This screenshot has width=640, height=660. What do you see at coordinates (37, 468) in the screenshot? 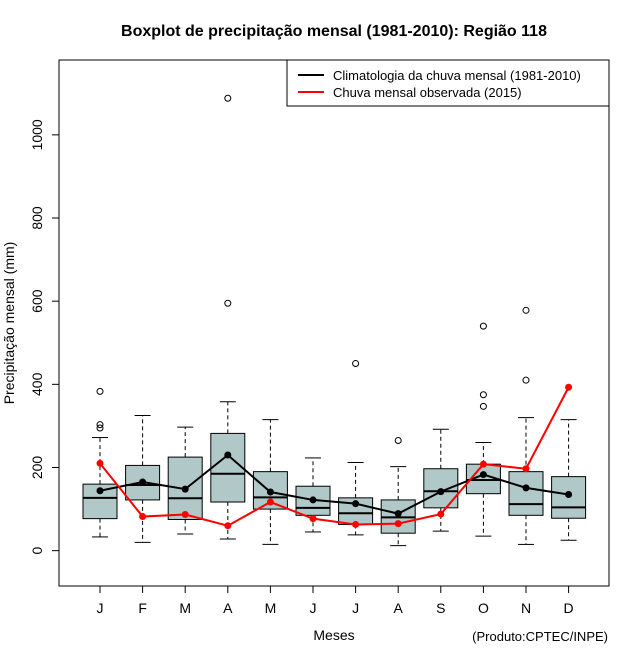
I see `y-tick-label: 200` at bounding box center [37, 468].